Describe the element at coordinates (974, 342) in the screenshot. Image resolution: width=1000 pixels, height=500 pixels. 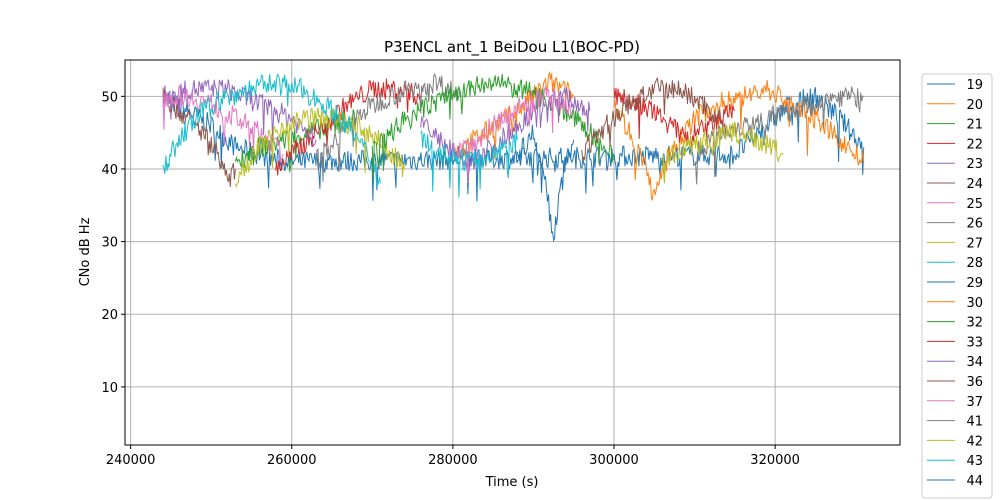
I see `legend-label: 33` at that location.